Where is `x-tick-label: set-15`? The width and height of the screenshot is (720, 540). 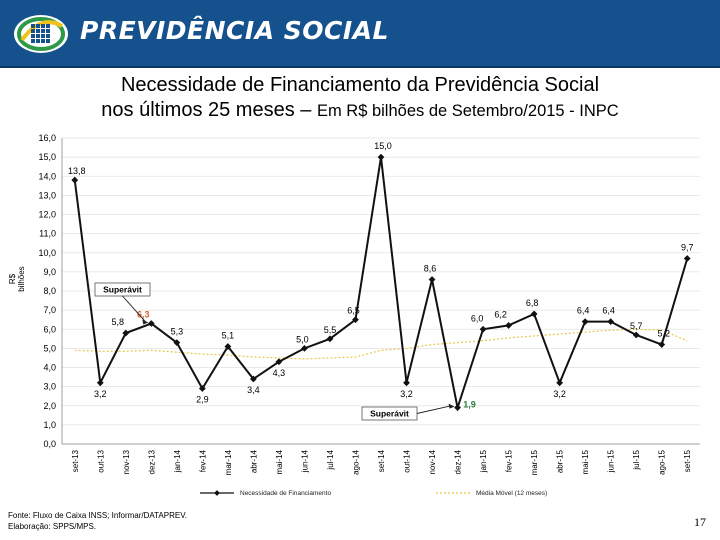
x-tick-label: set-15 is located at coordinates (687, 460).